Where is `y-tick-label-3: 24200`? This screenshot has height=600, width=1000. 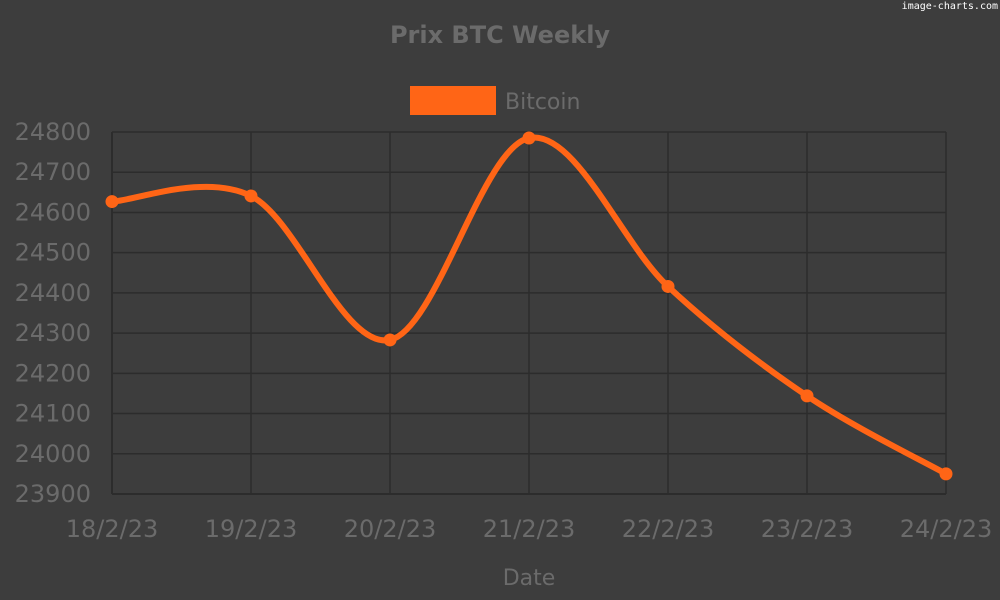
y-tick-label-3: 24200 is located at coordinates (53, 373).